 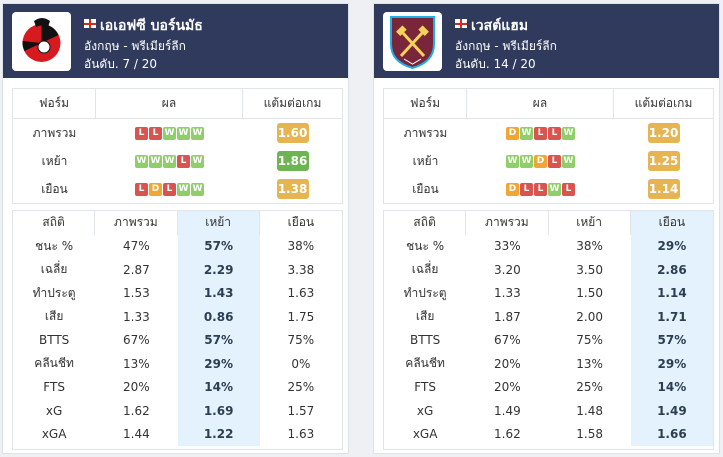 What do you see at coordinates (507, 293) in the screenshot?
I see `stat-value: 1.33` at bounding box center [507, 293].